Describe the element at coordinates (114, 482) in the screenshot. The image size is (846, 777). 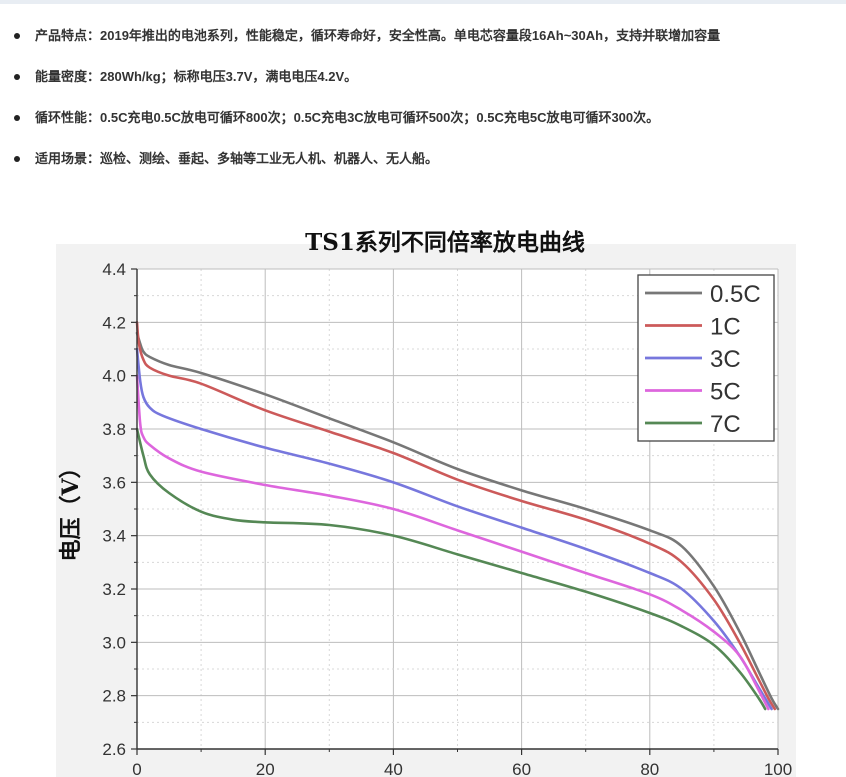
I see `y-tick-label: 3.6` at that location.